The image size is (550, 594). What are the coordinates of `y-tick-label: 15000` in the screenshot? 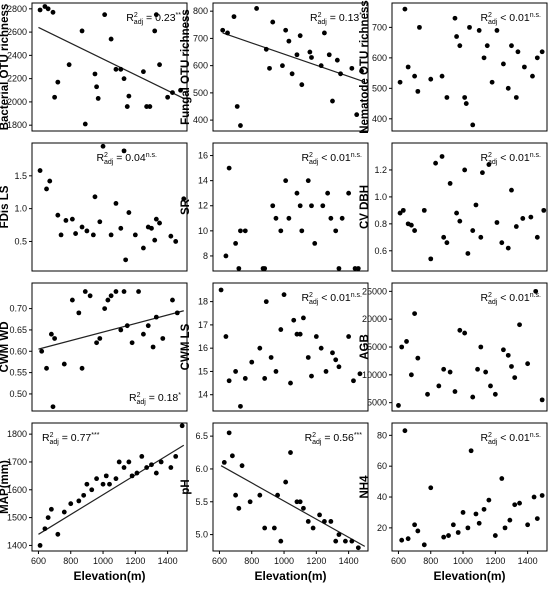 It's located at (374, 347).